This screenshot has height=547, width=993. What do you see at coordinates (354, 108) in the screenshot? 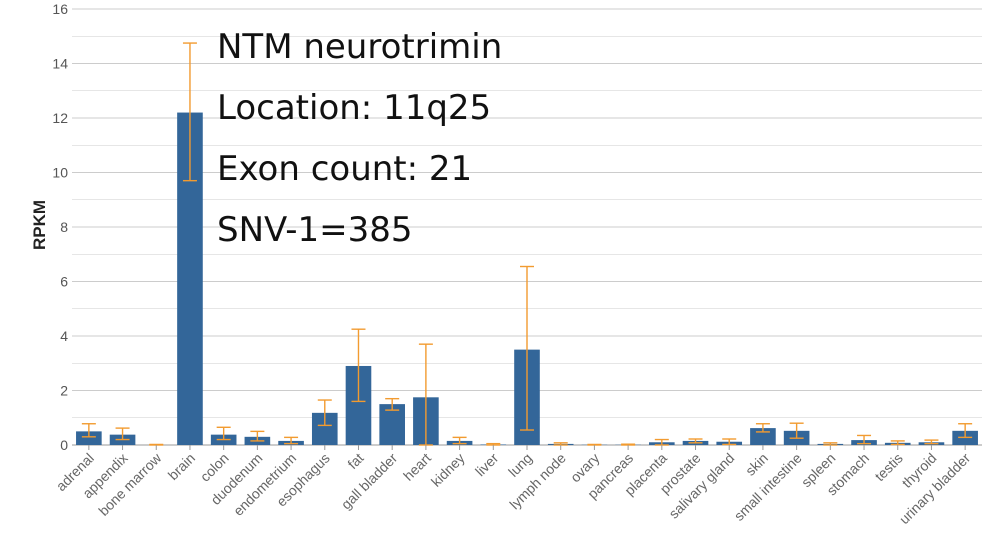
I see `annotation-location: Location: 11q25` at bounding box center [354, 108].